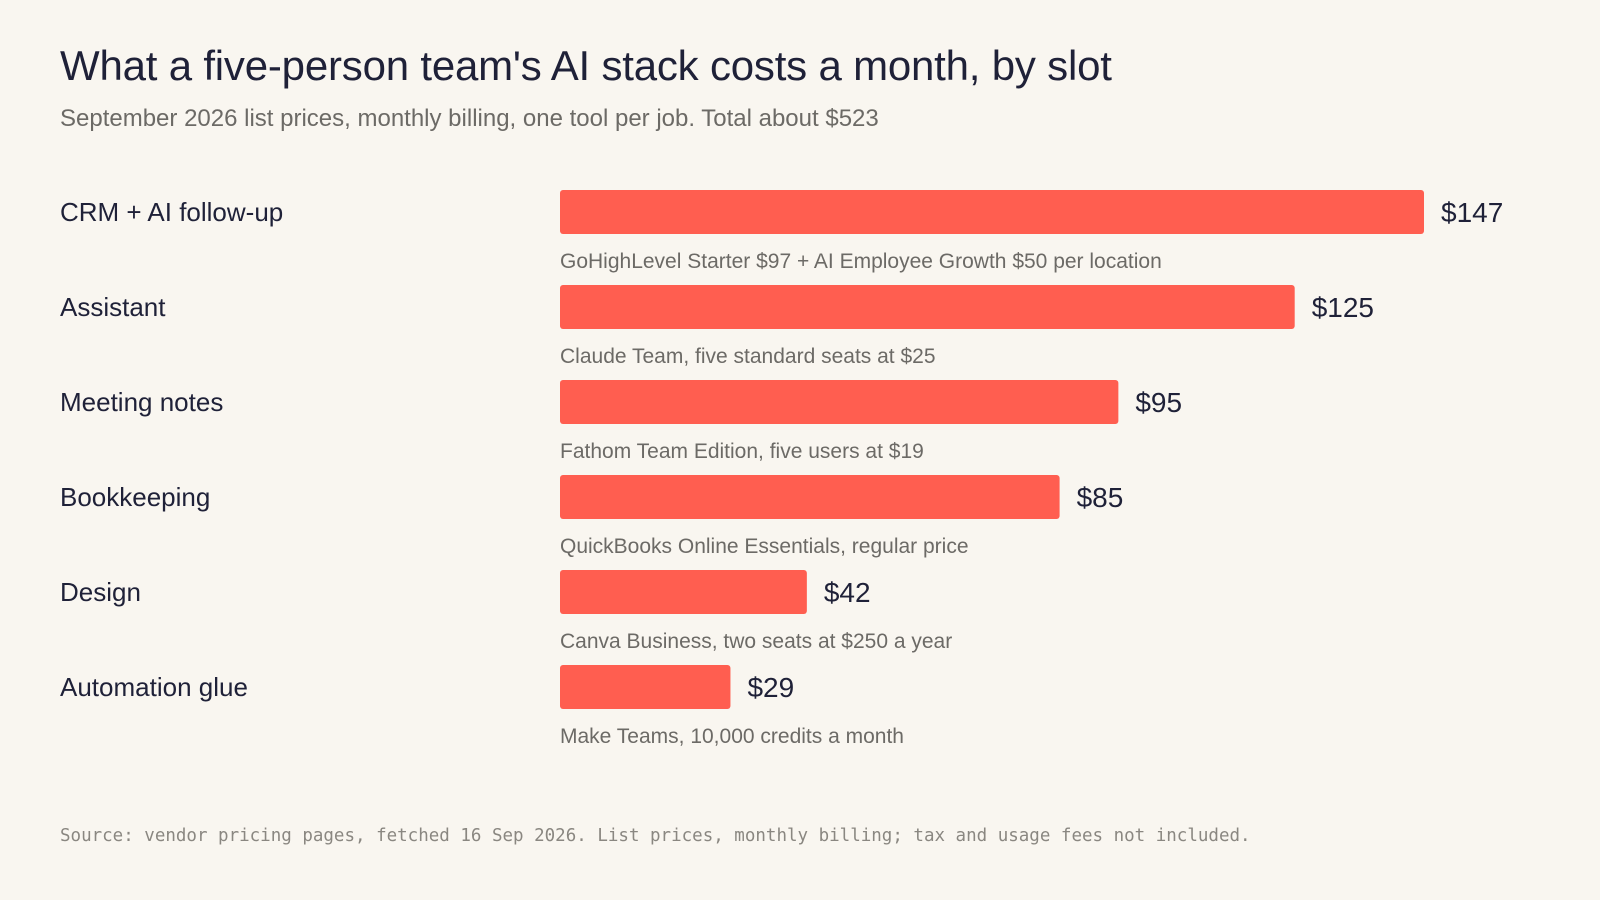 This screenshot has height=900, width=1600. What do you see at coordinates (756, 641) in the screenshot?
I see `bar-note: Canva Business, two seats at $250 a year` at bounding box center [756, 641].